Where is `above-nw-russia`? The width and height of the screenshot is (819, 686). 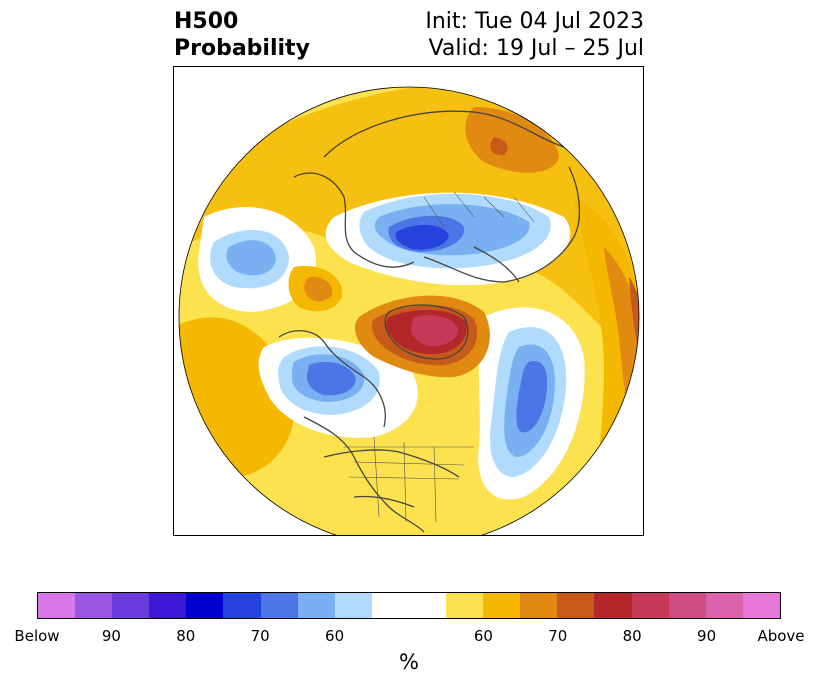 above-nw-russia is located at coordinates (512, 140).